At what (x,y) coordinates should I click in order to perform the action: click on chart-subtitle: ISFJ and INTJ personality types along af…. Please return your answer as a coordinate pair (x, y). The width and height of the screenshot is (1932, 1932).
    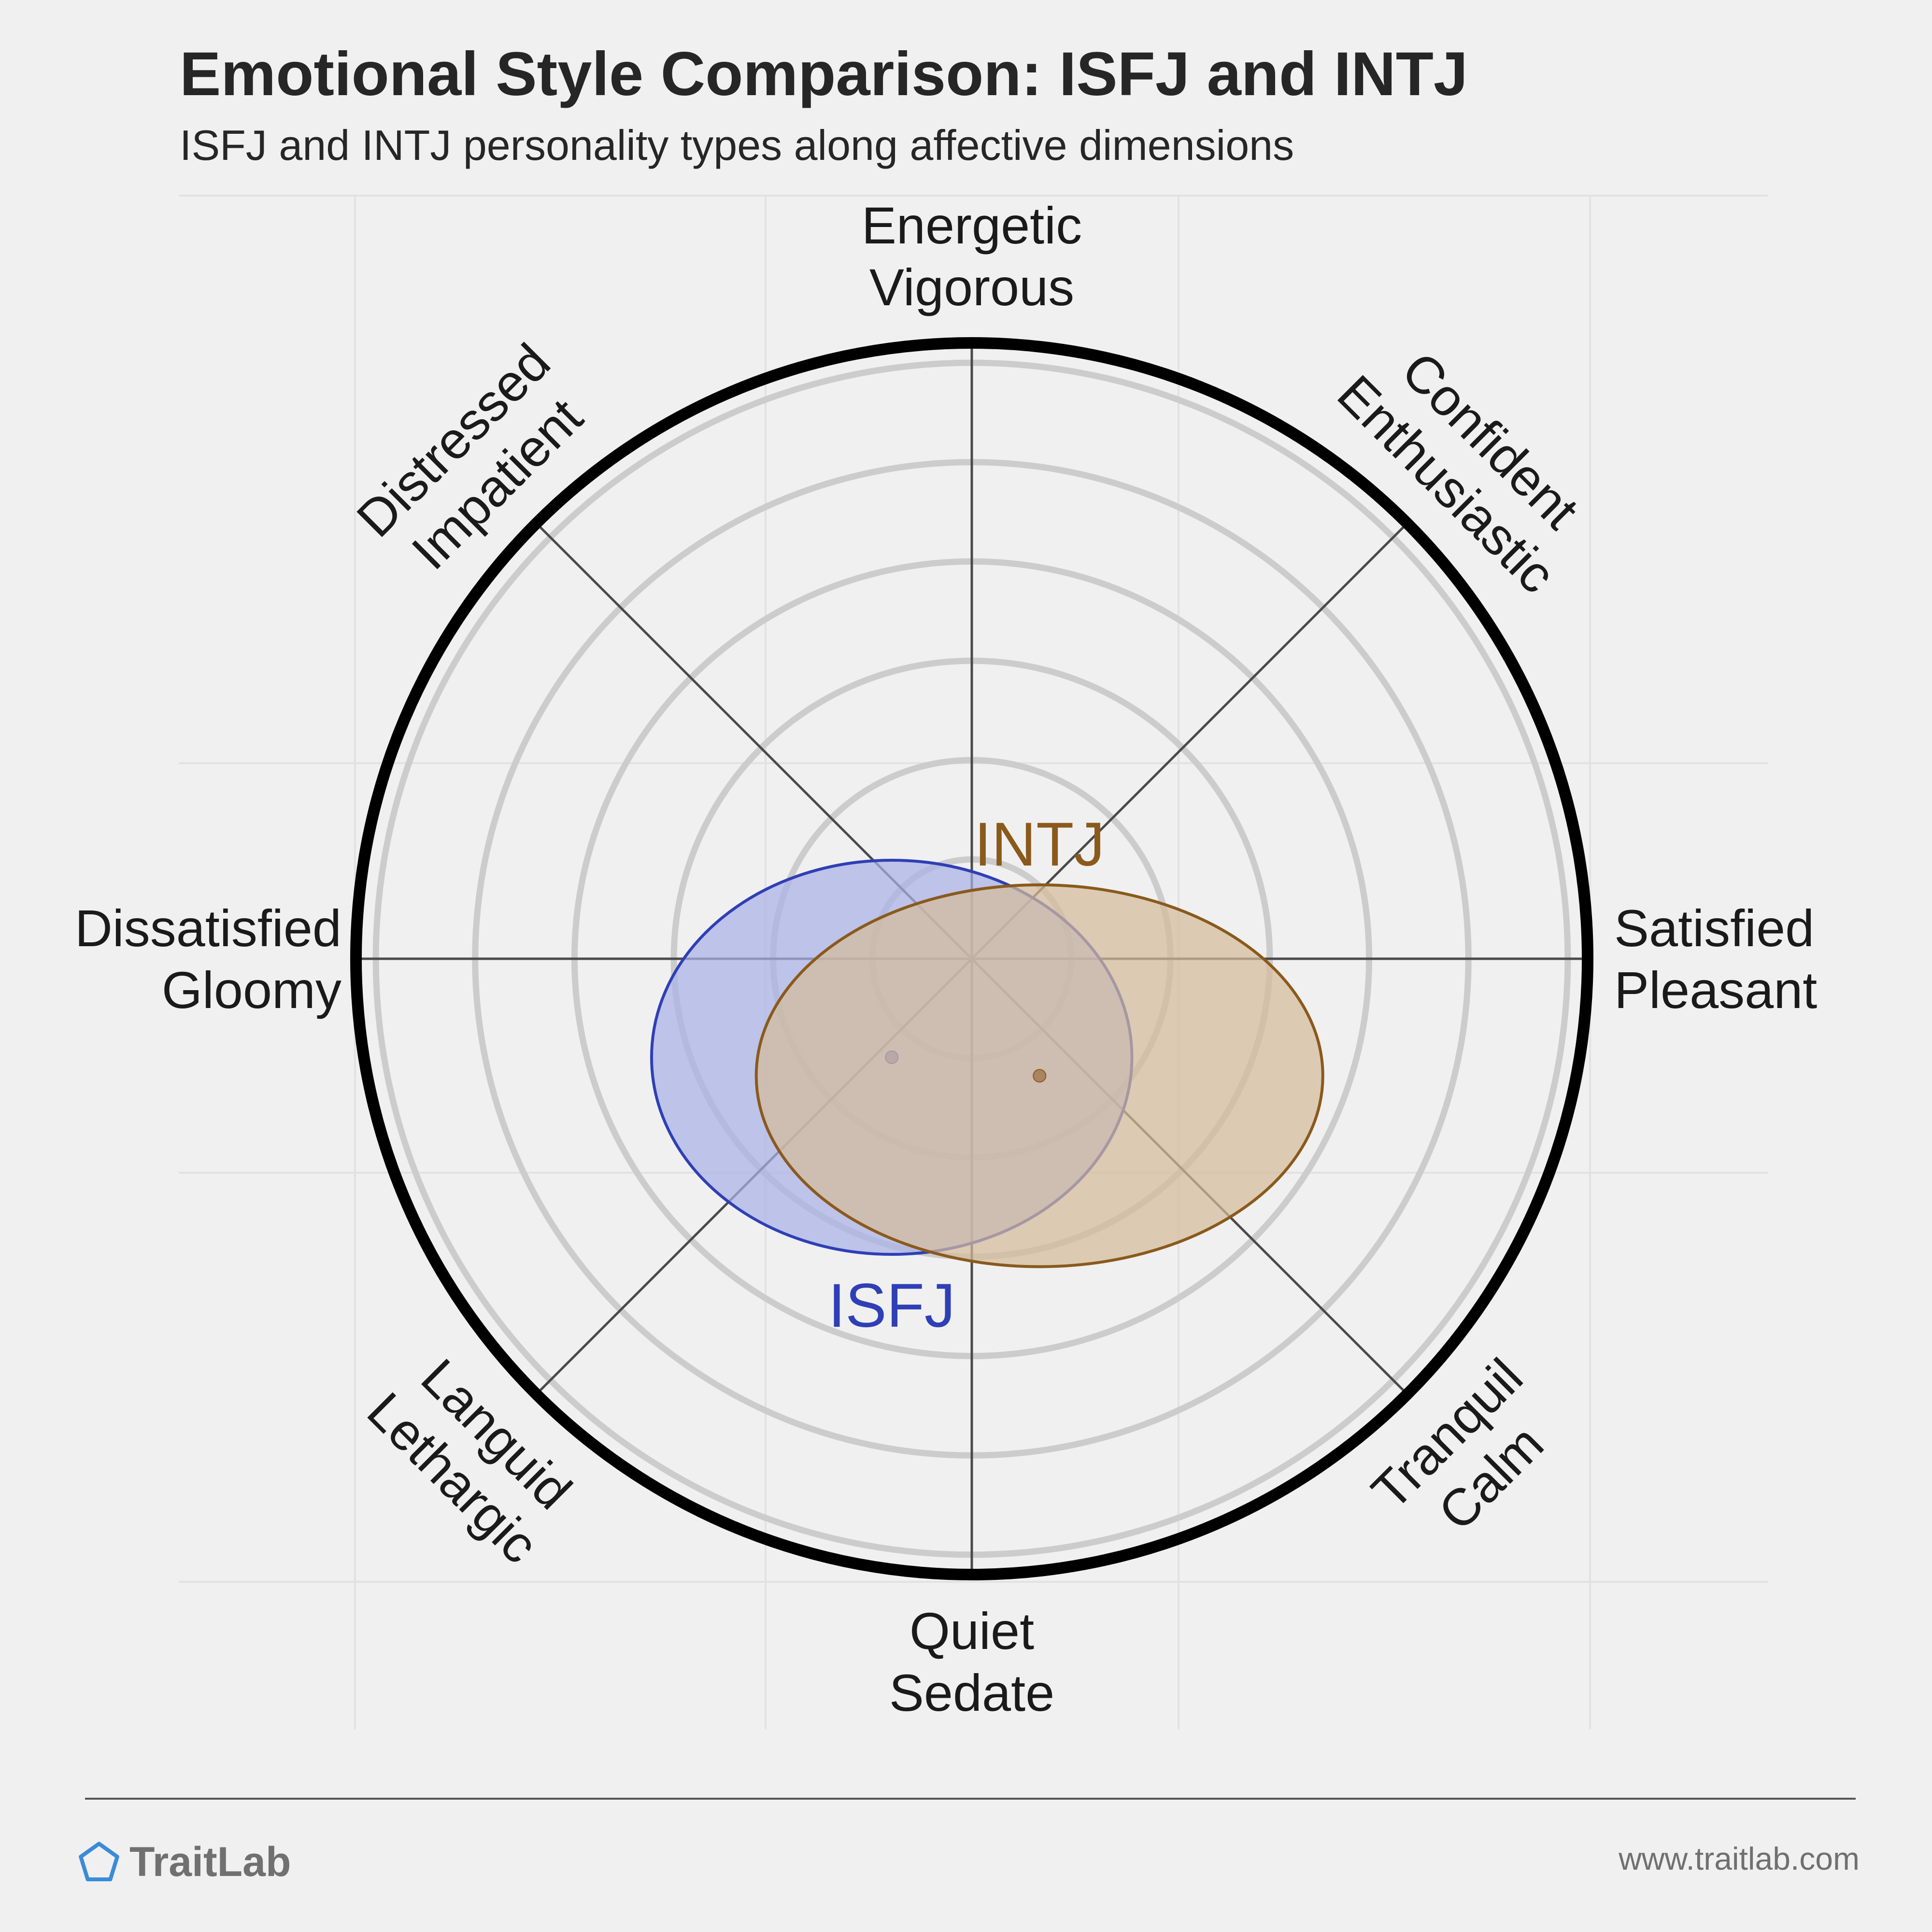
    Looking at the image, I should click on (737, 145).